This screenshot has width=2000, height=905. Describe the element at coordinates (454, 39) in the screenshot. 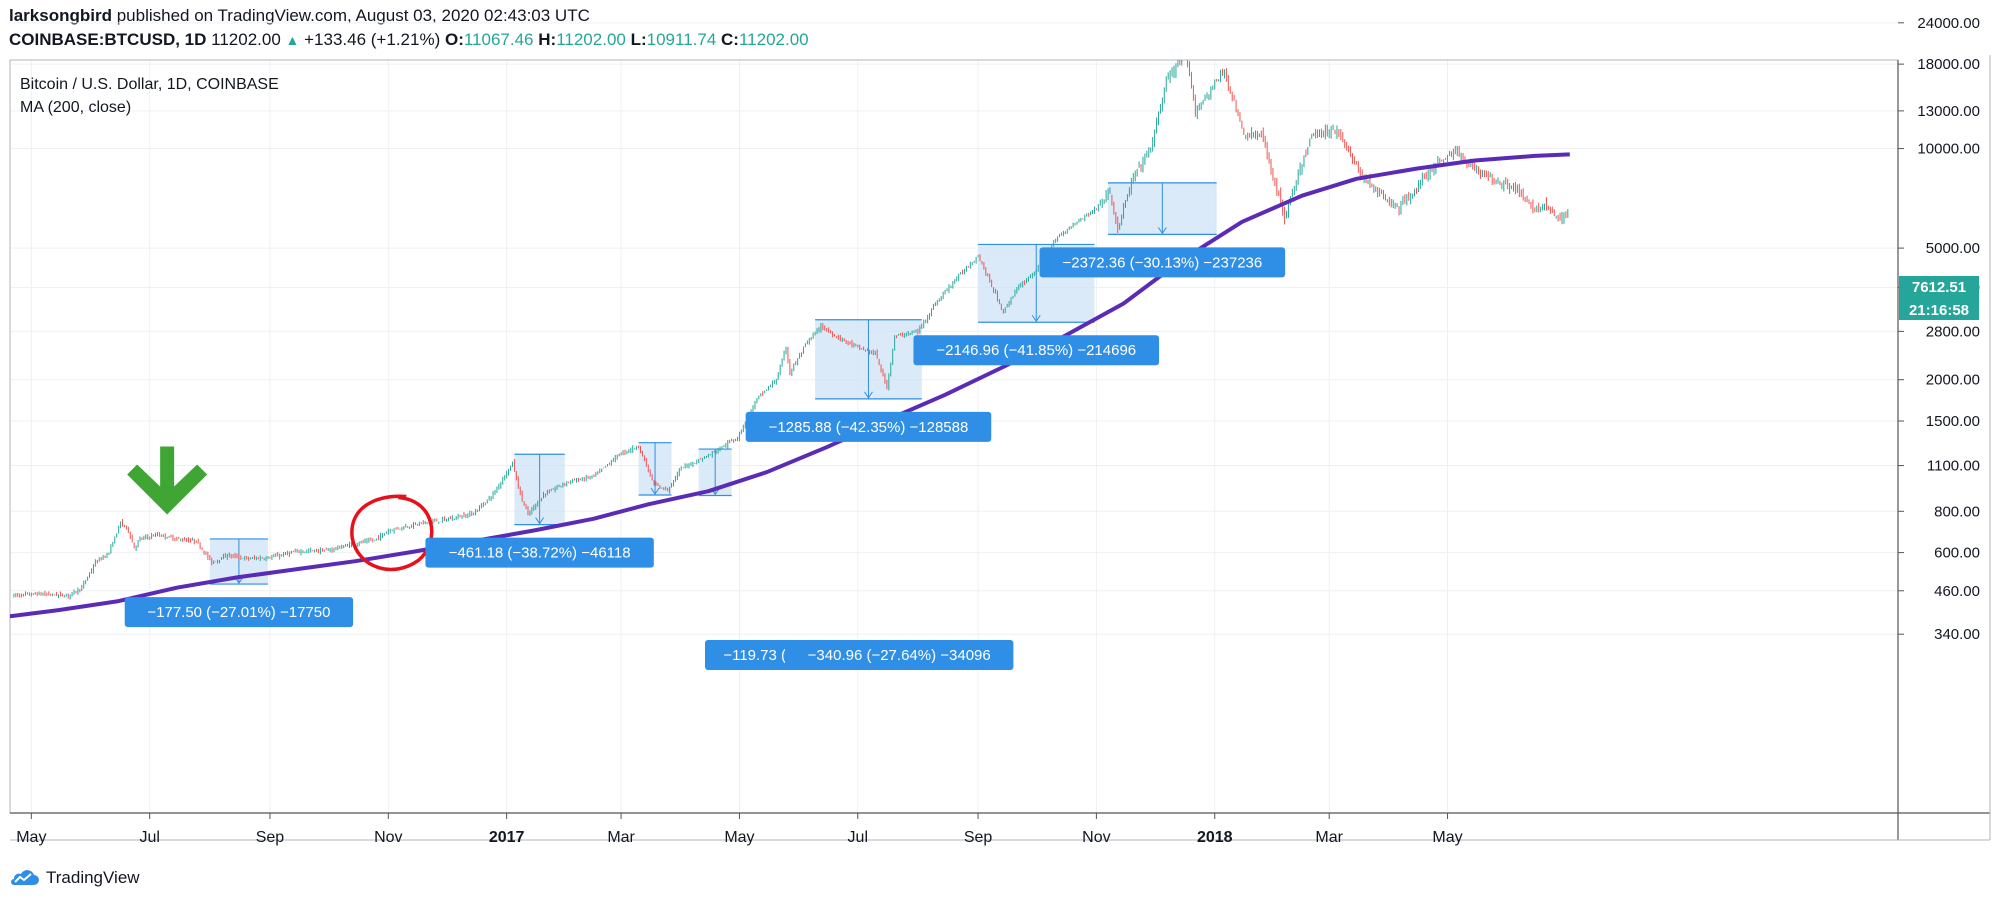

I see `open-label: O:` at that location.